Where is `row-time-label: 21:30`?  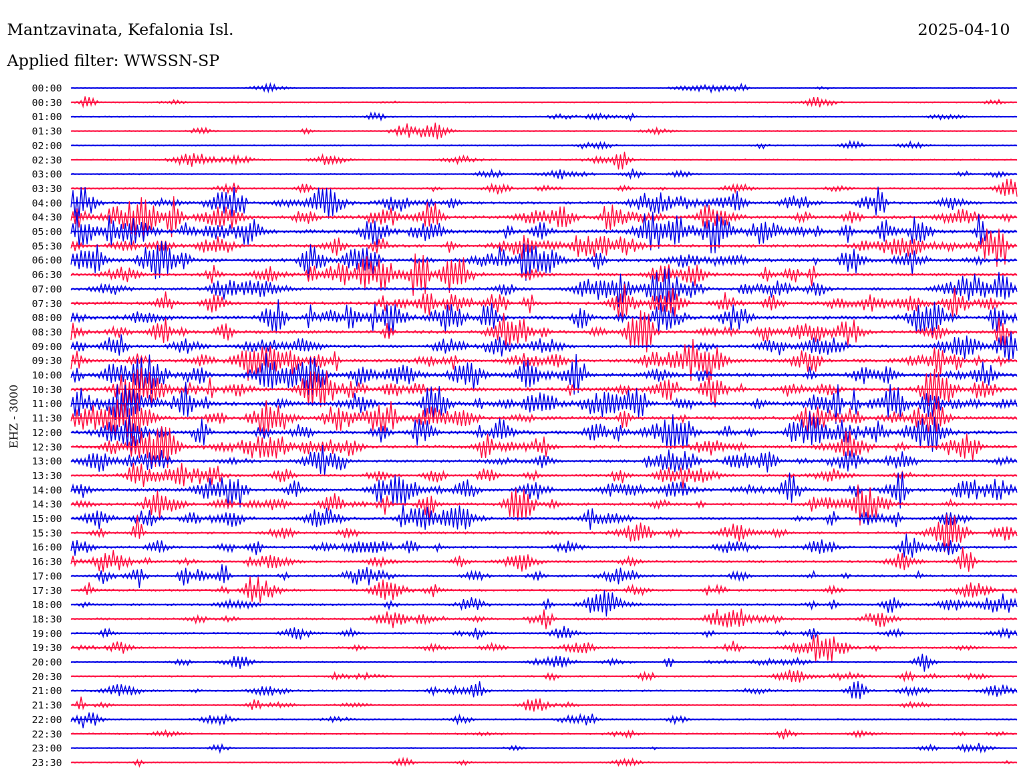
row-time-label: 21:30 is located at coordinates (47, 706).